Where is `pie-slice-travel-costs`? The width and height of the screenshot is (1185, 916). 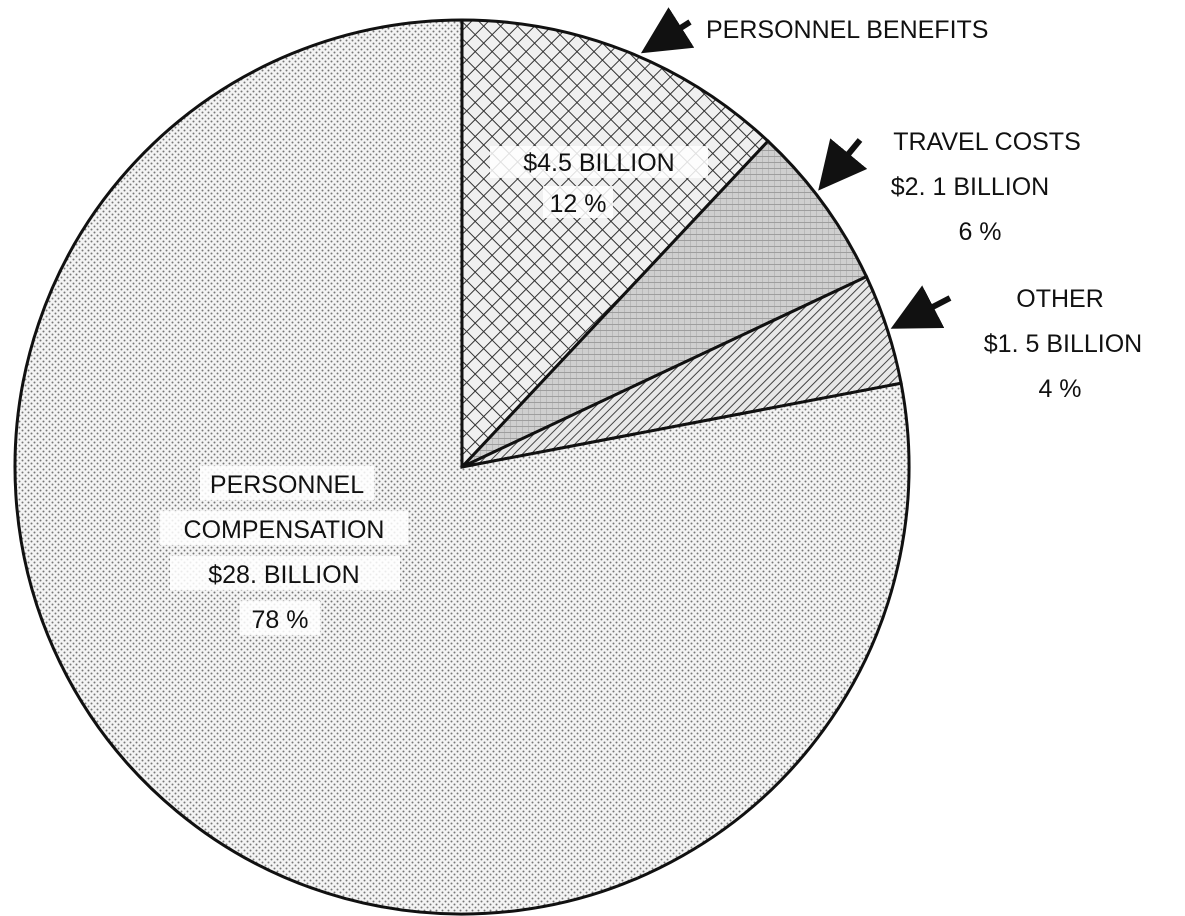 pie-slice-travel-costs is located at coordinates (664, 304).